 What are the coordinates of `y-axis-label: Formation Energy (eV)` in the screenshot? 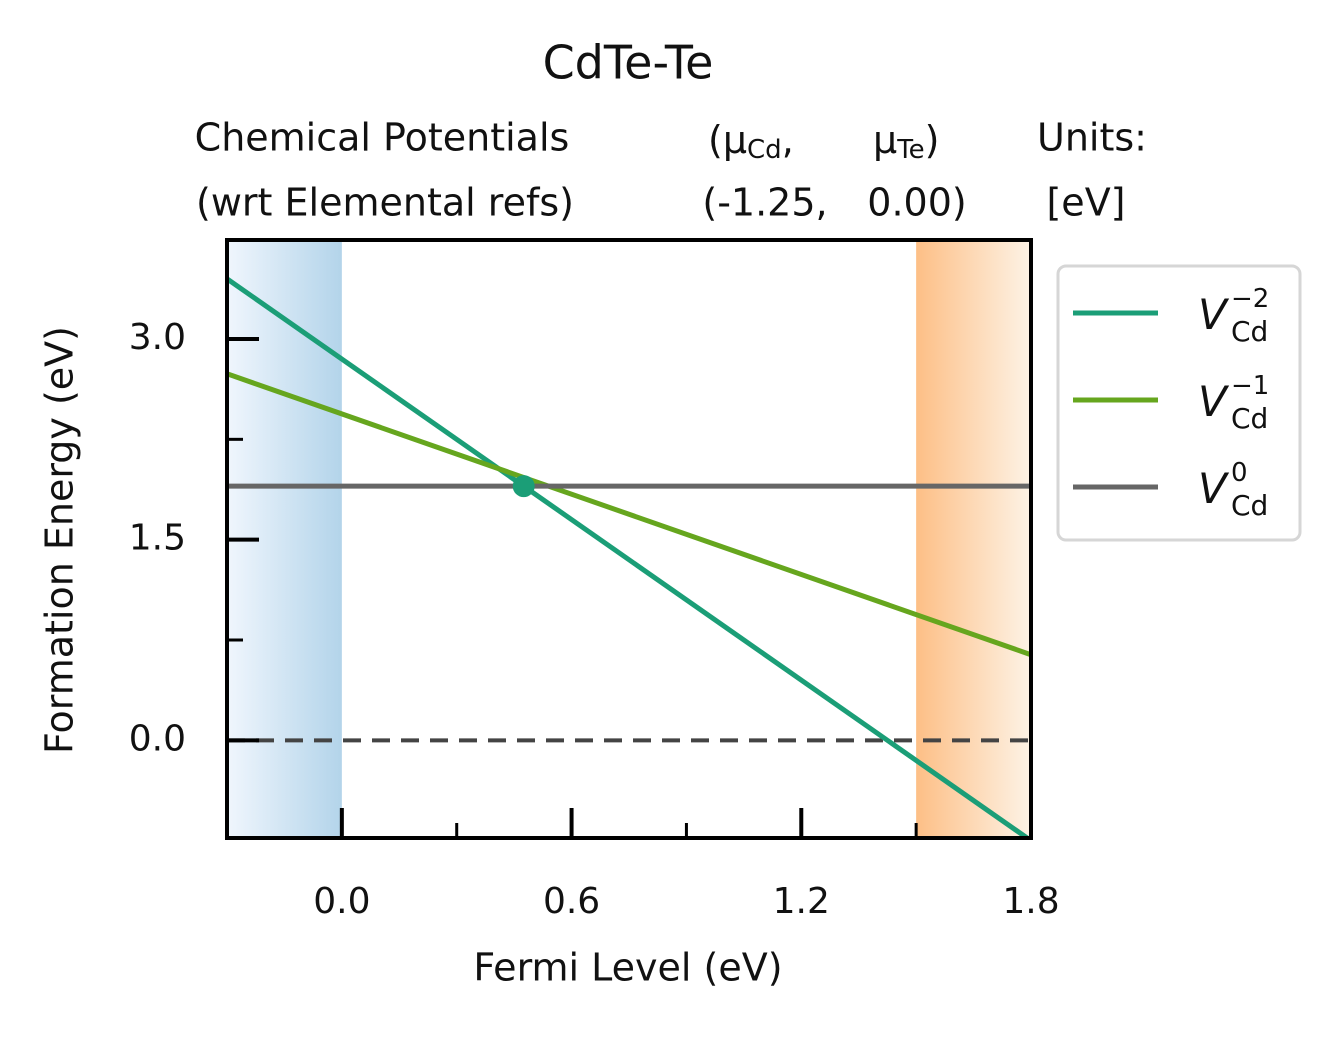 It's located at (60, 540).